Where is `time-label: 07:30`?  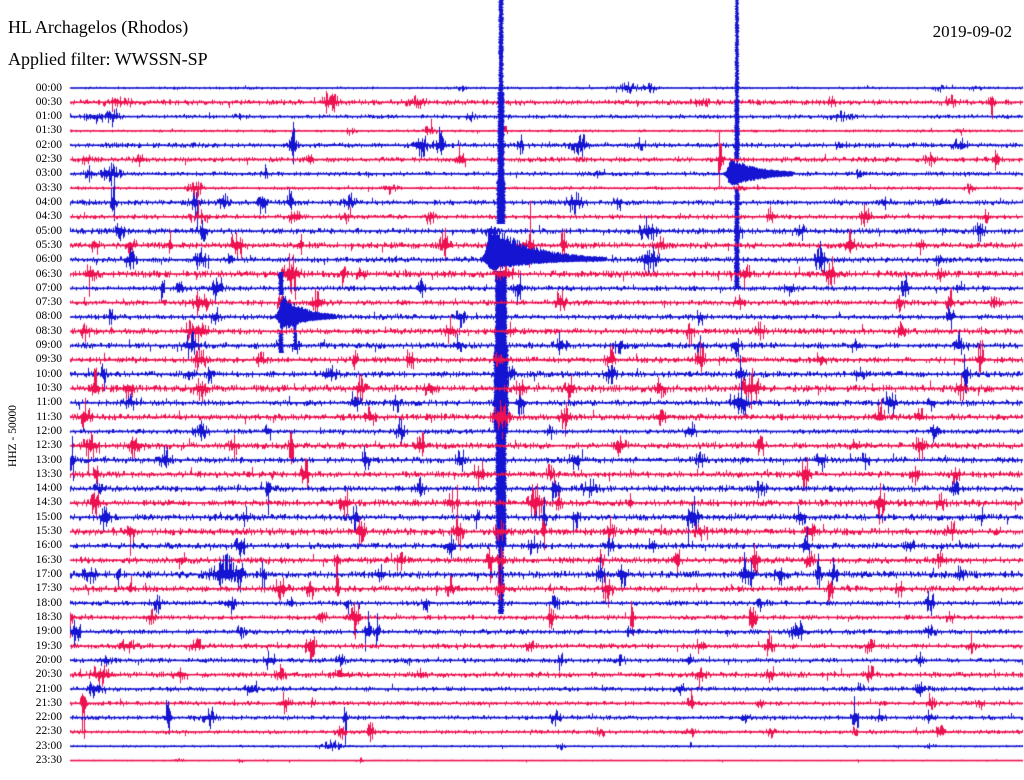
time-label: 07:30 is located at coordinates (48, 302).